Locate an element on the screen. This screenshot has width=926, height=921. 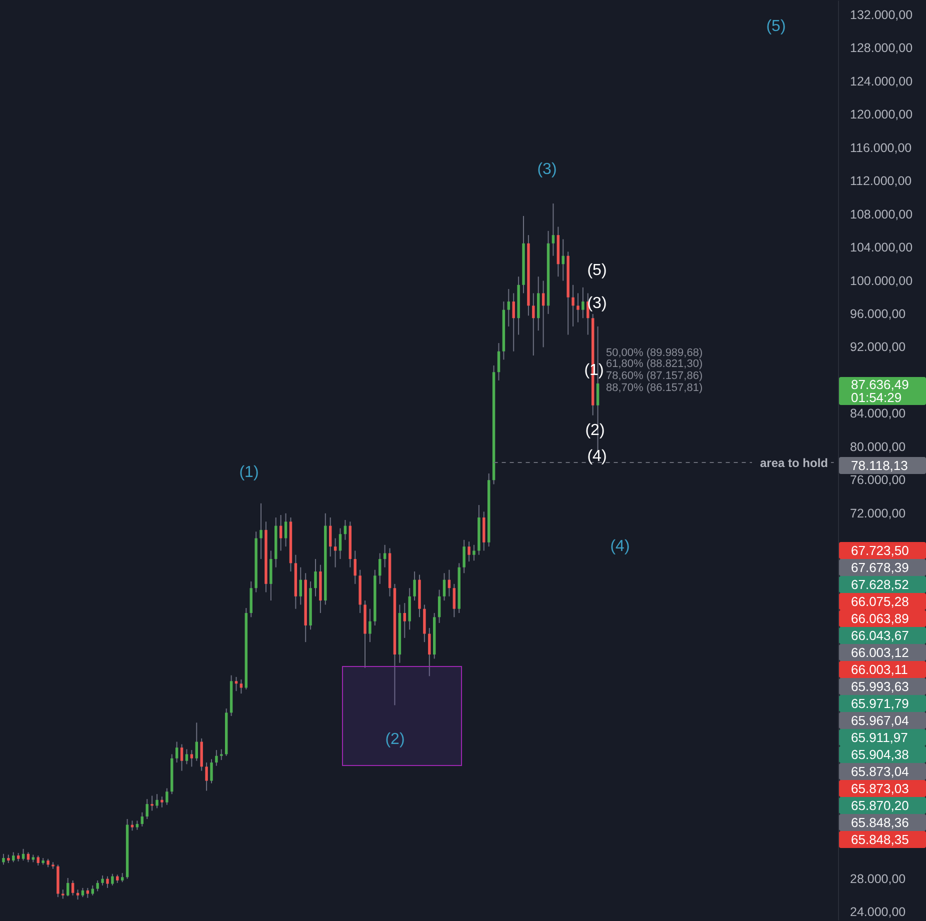
text: 65.873,04 is located at coordinates (880, 771).